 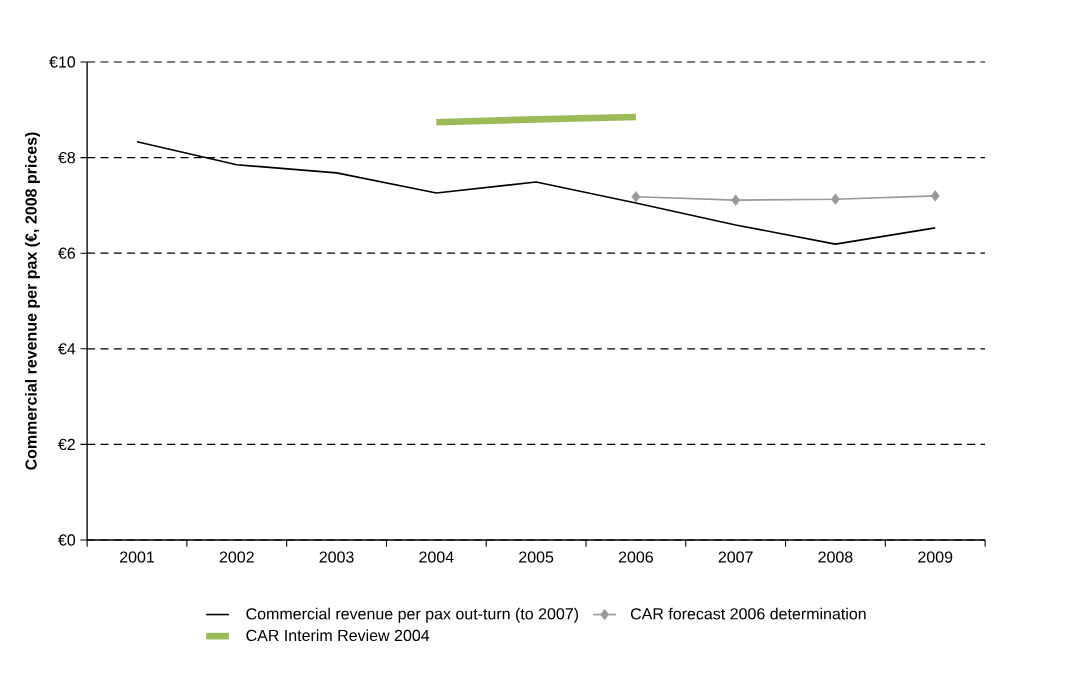 What do you see at coordinates (935, 557) in the screenshot?
I see `x-tick-label: 2009` at bounding box center [935, 557].